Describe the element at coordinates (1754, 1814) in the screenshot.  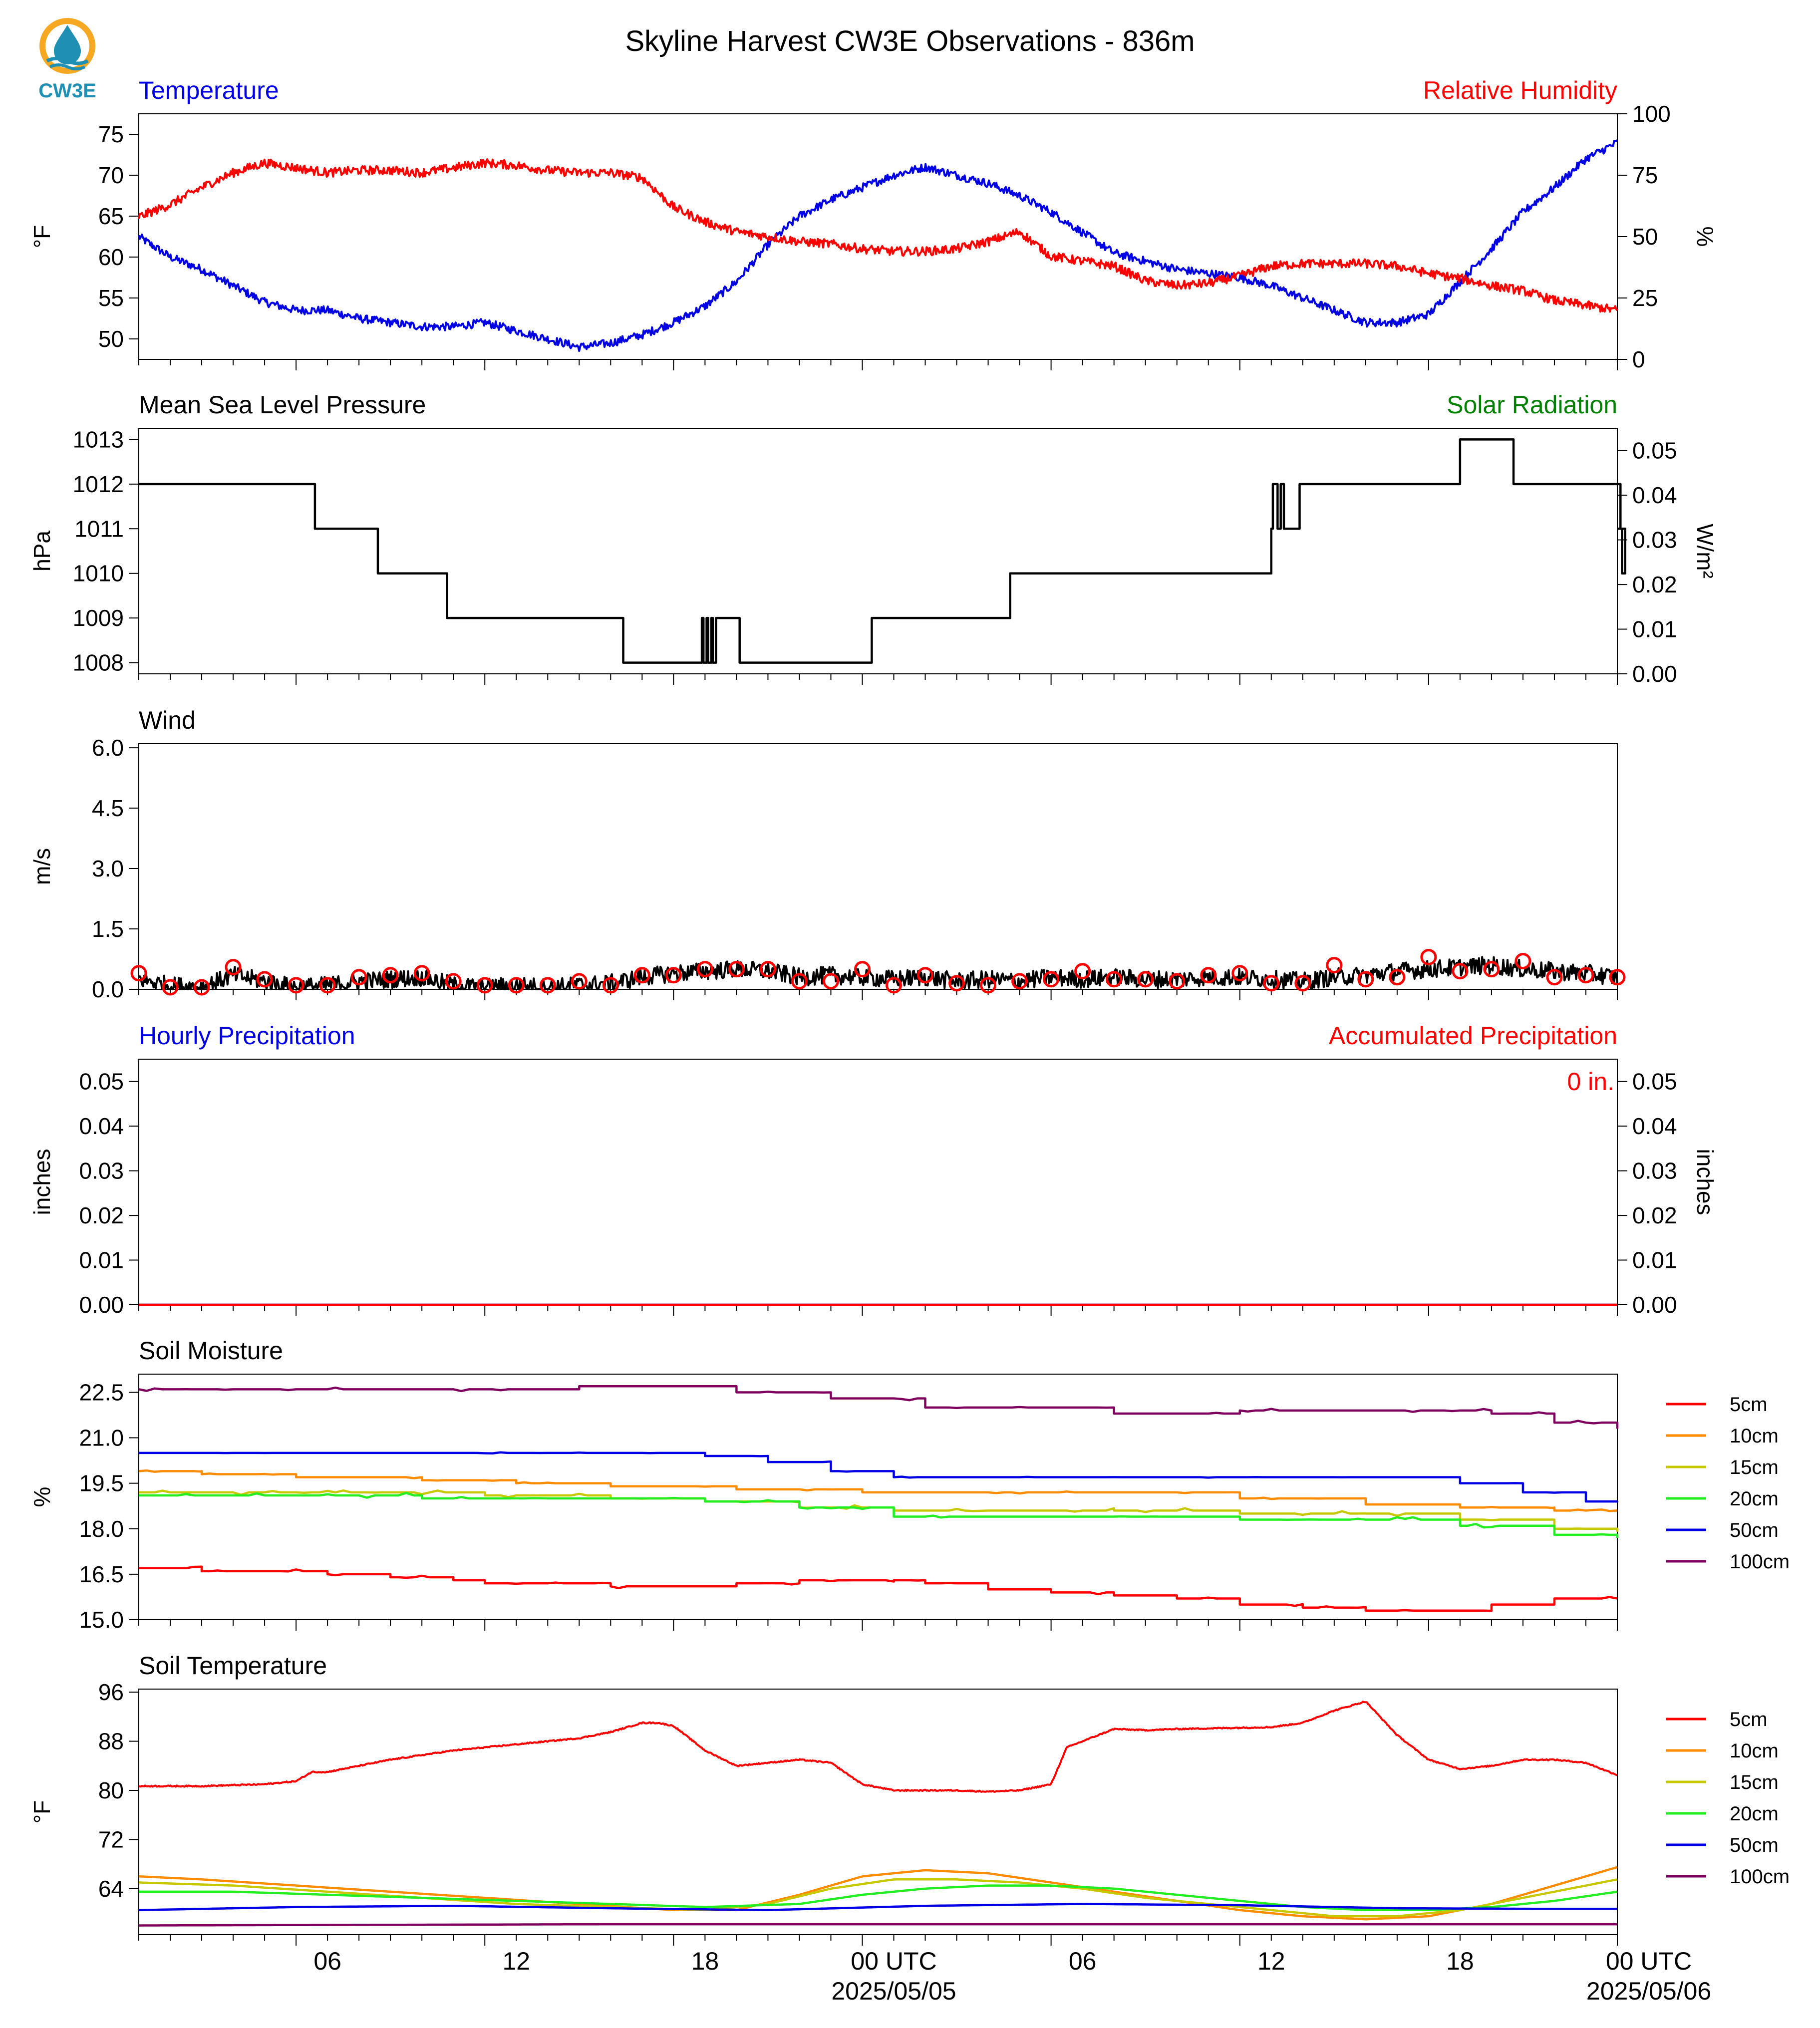
I see `legend-label-20cm: 20cm` at that location.